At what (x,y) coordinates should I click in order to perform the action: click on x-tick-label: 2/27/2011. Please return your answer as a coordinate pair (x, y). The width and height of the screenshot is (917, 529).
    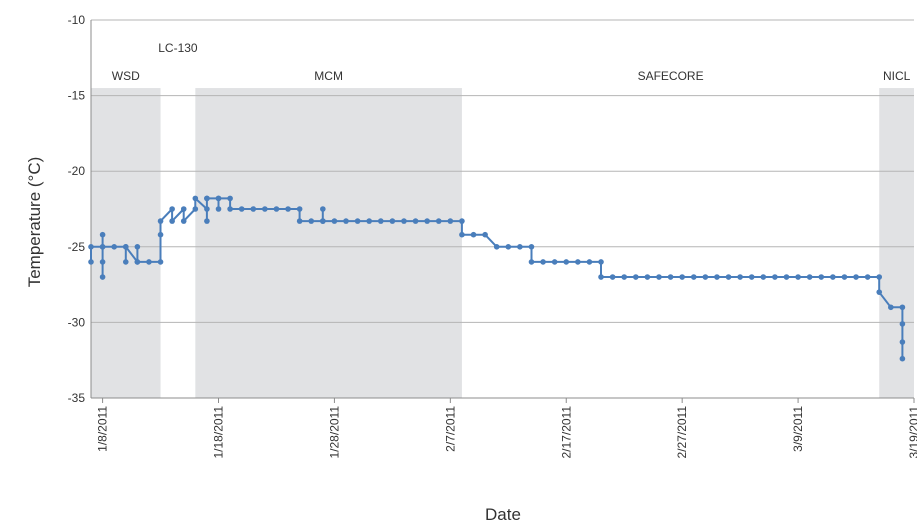
    Looking at the image, I should click on (682, 432).